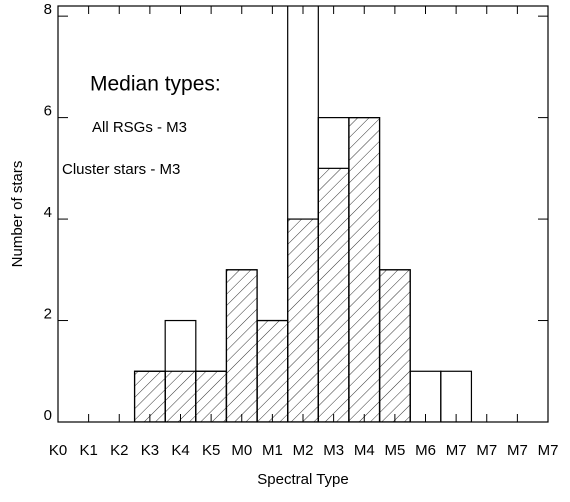  What do you see at coordinates (58, 450) in the screenshot?
I see `x-tick-label: K0` at bounding box center [58, 450].